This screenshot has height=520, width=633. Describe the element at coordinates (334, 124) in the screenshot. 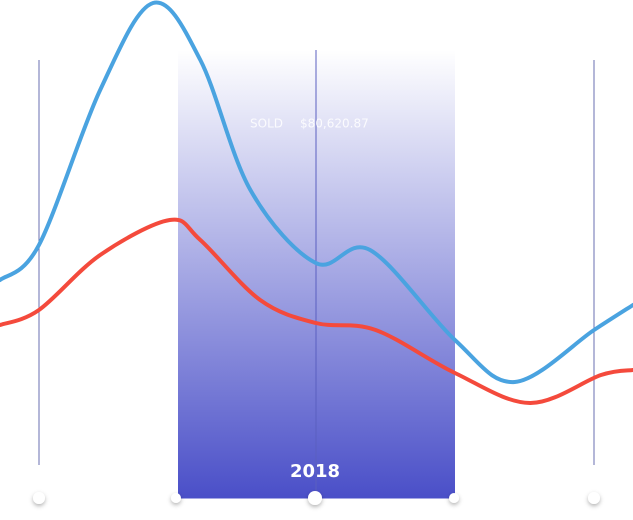

I see `sold-amount: $80,620.87` at that location.